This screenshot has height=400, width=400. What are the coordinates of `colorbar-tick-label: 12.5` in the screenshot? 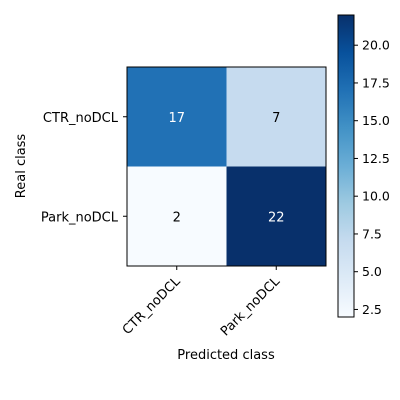 It's located at (376, 158).